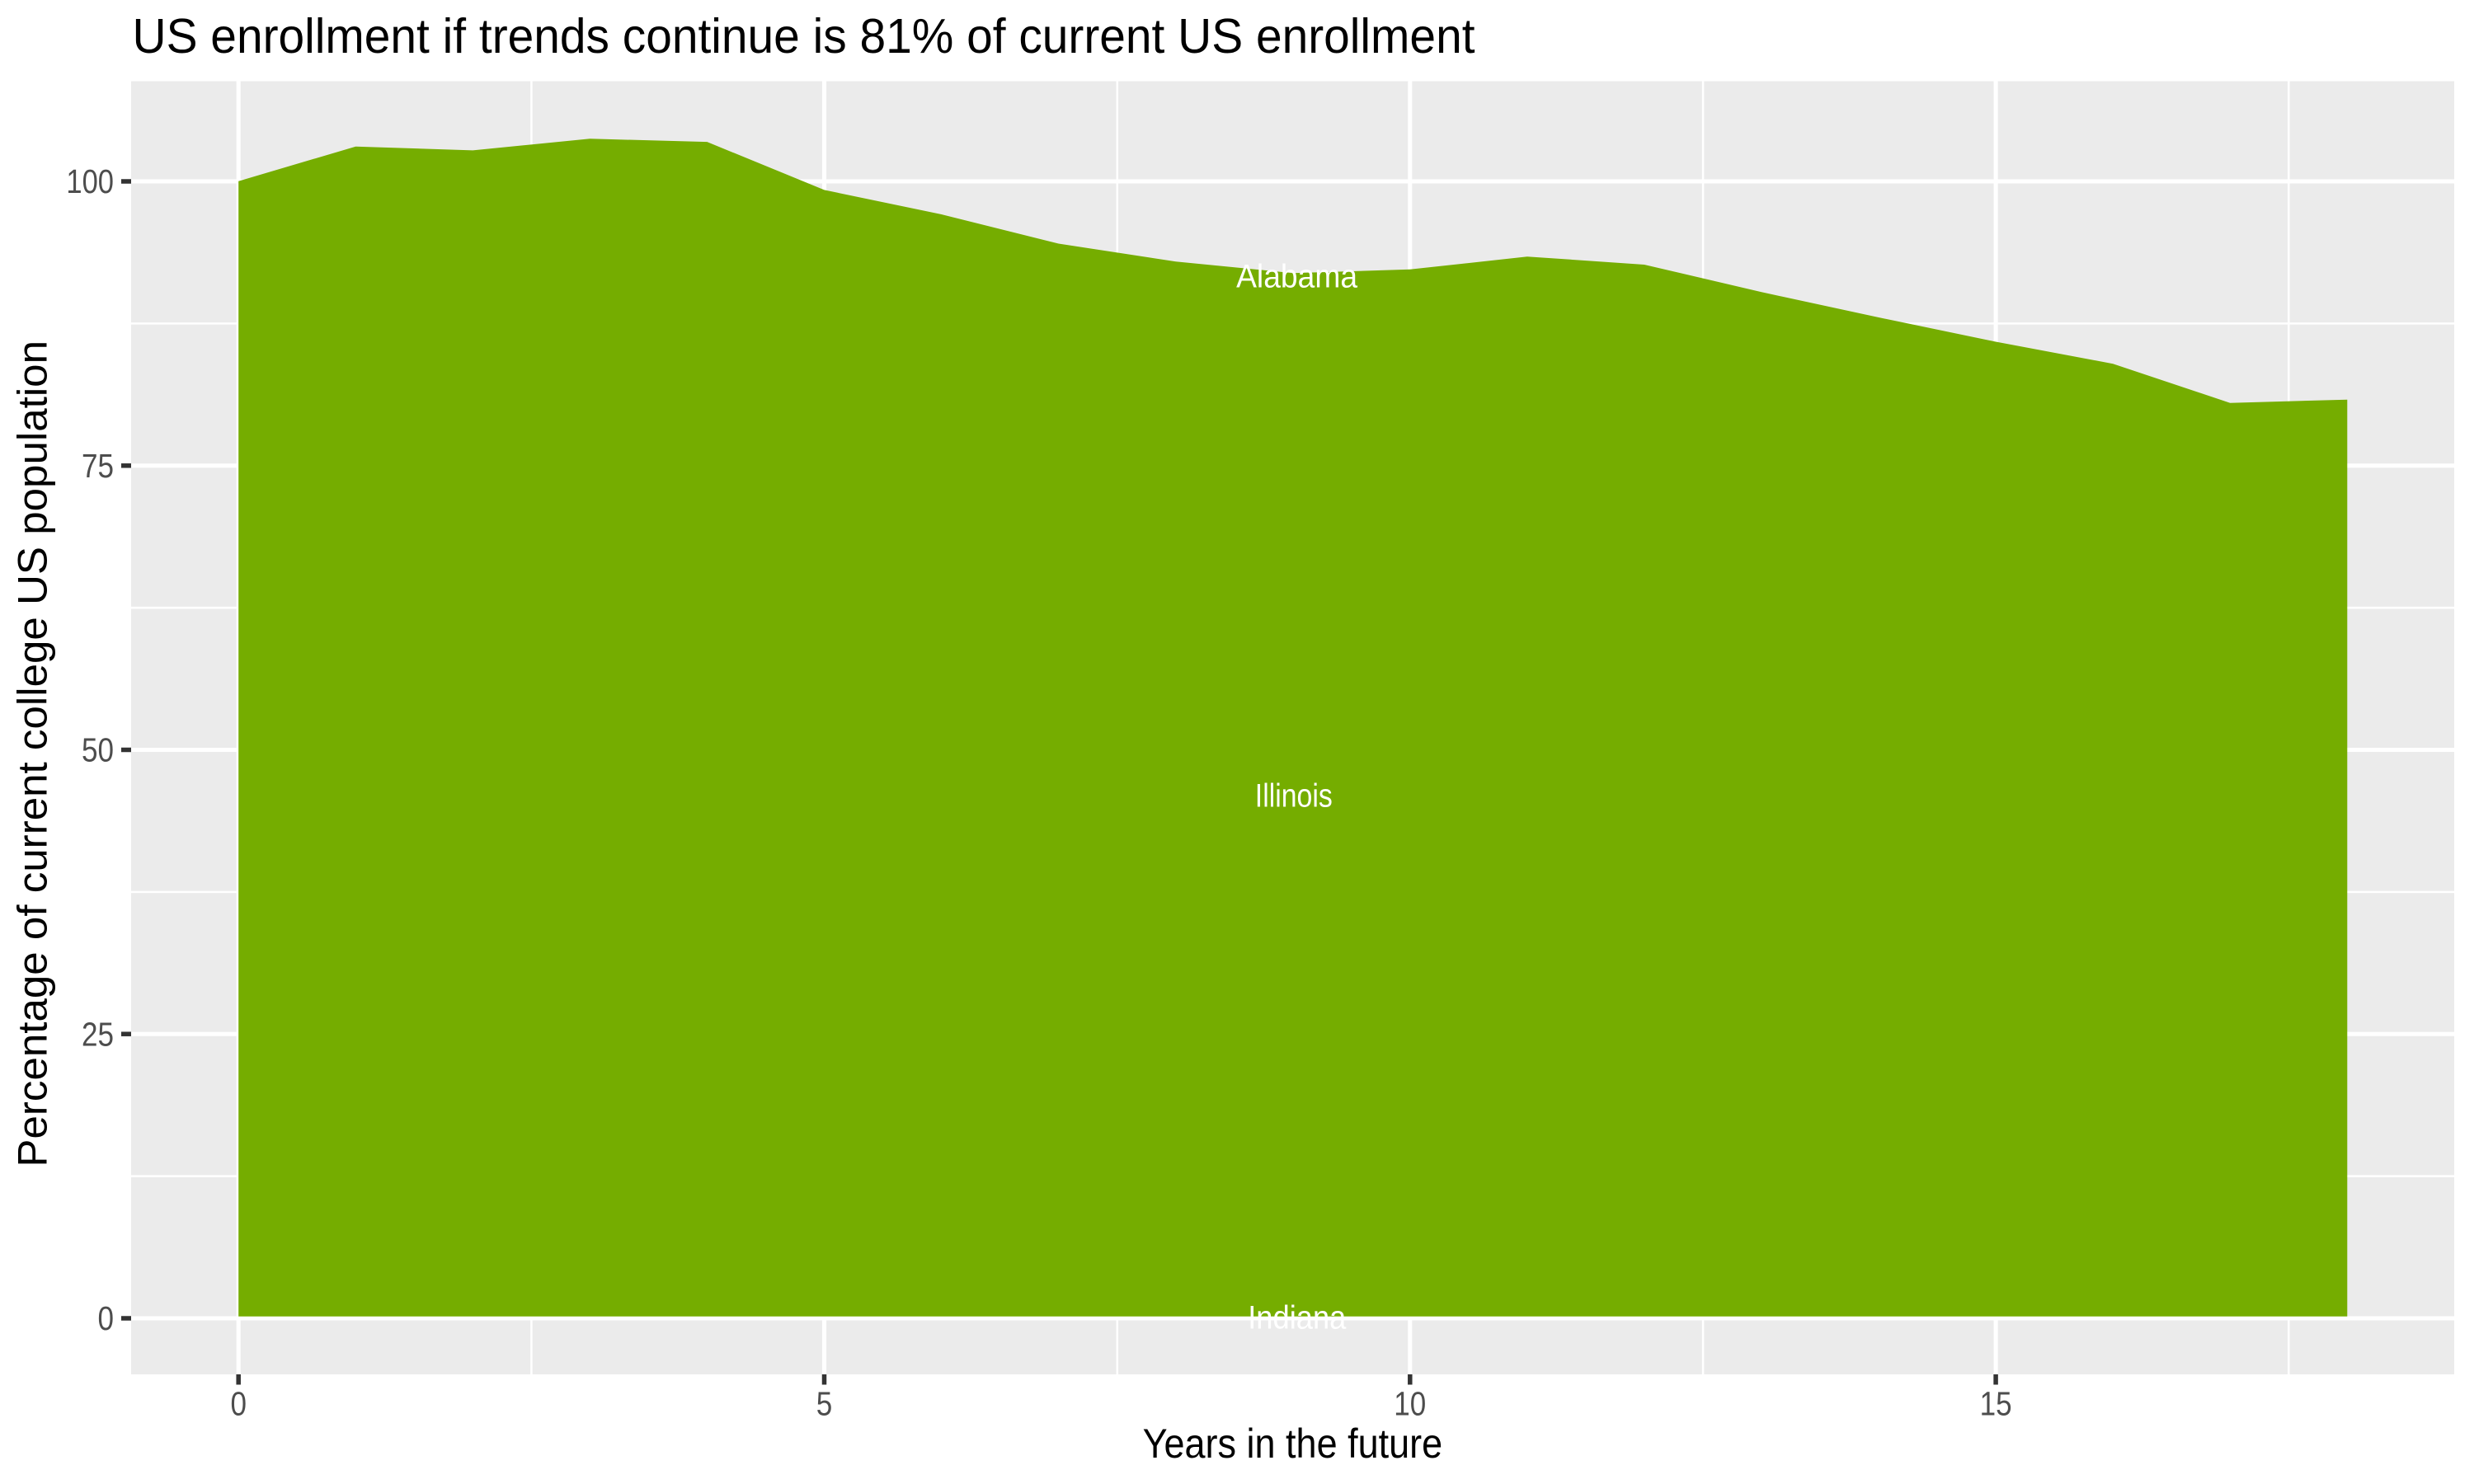 This screenshot has width=2474, height=1484. What do you see at coordinates (1297, 1318) in the screenshot?
I see `svg-text: Indiana` at bounding box center [1297, 1318].